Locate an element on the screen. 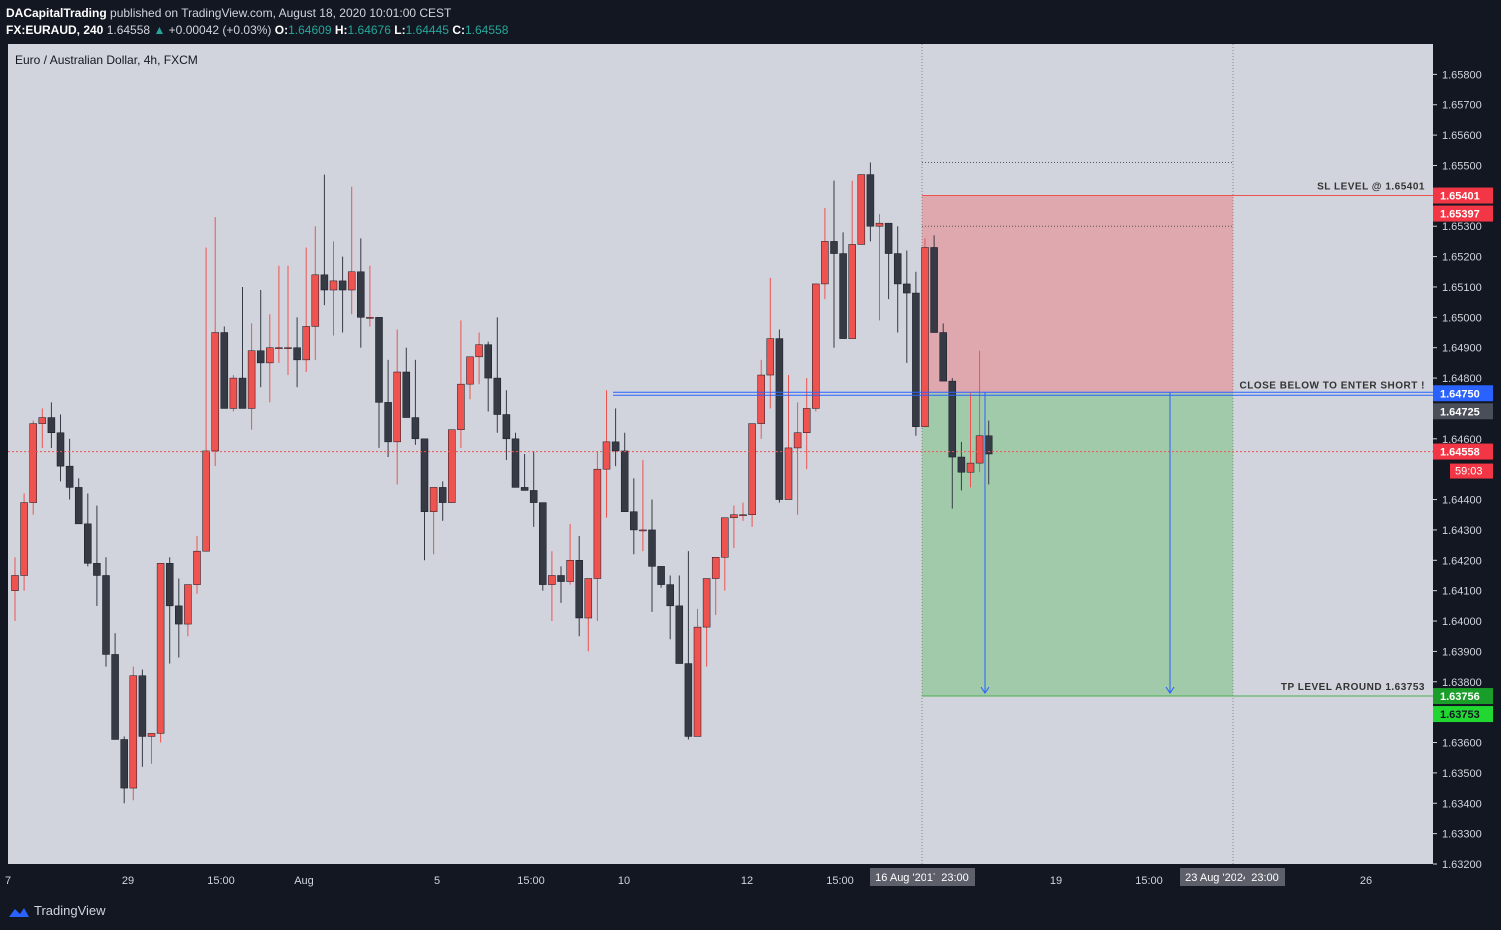  entry-price-tag: 1.64750 is located at coordinates (1460, 394).